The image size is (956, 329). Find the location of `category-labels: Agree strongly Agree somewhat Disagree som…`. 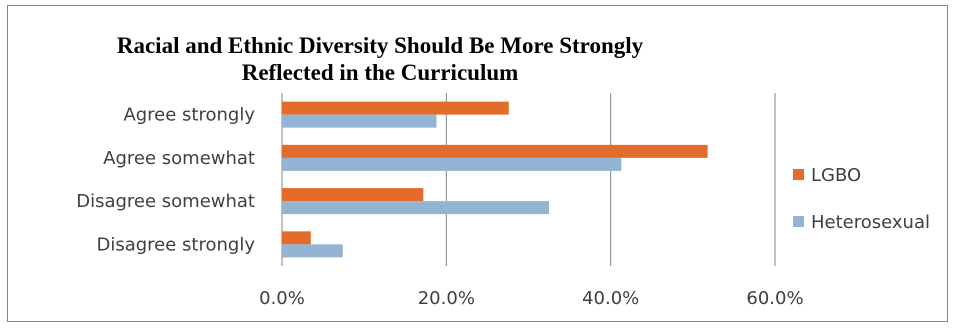

category-labels: Agree strongly Agree somewhat Disagree som… is located at coordinates (165, 180).